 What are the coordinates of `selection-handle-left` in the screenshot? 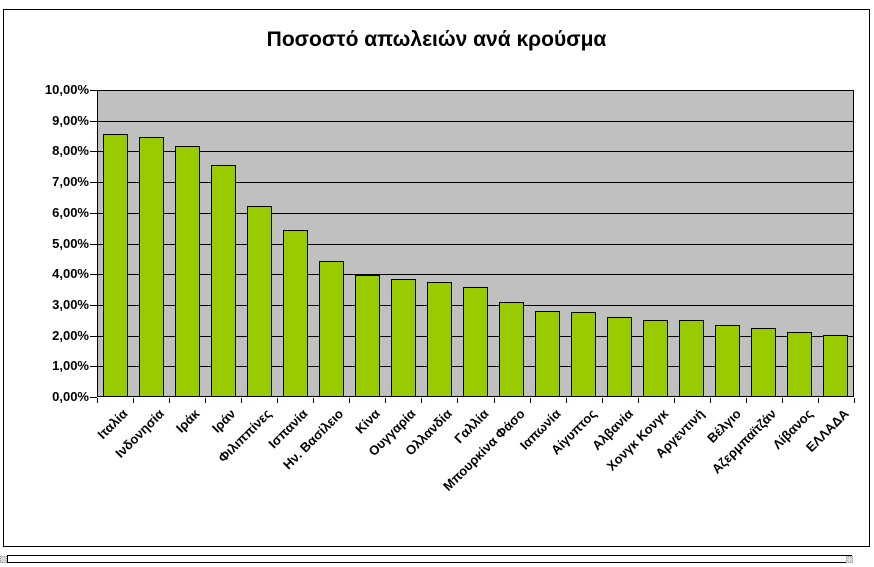 It's located at (3, 559).